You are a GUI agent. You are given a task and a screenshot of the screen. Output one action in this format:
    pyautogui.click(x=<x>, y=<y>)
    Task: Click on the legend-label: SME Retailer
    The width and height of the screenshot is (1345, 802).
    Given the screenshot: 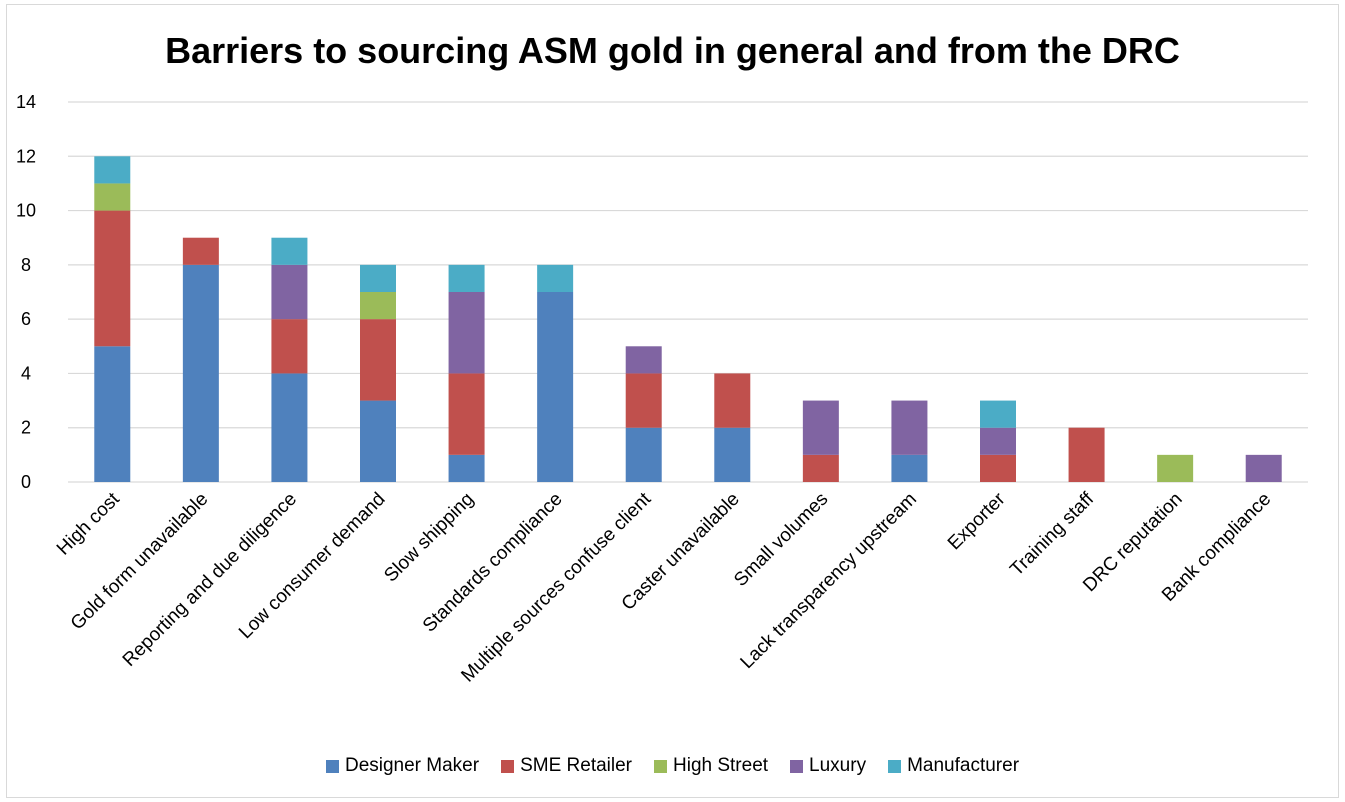 What is the action you would take?
    pyautogui.click(x=576, y=765)
    